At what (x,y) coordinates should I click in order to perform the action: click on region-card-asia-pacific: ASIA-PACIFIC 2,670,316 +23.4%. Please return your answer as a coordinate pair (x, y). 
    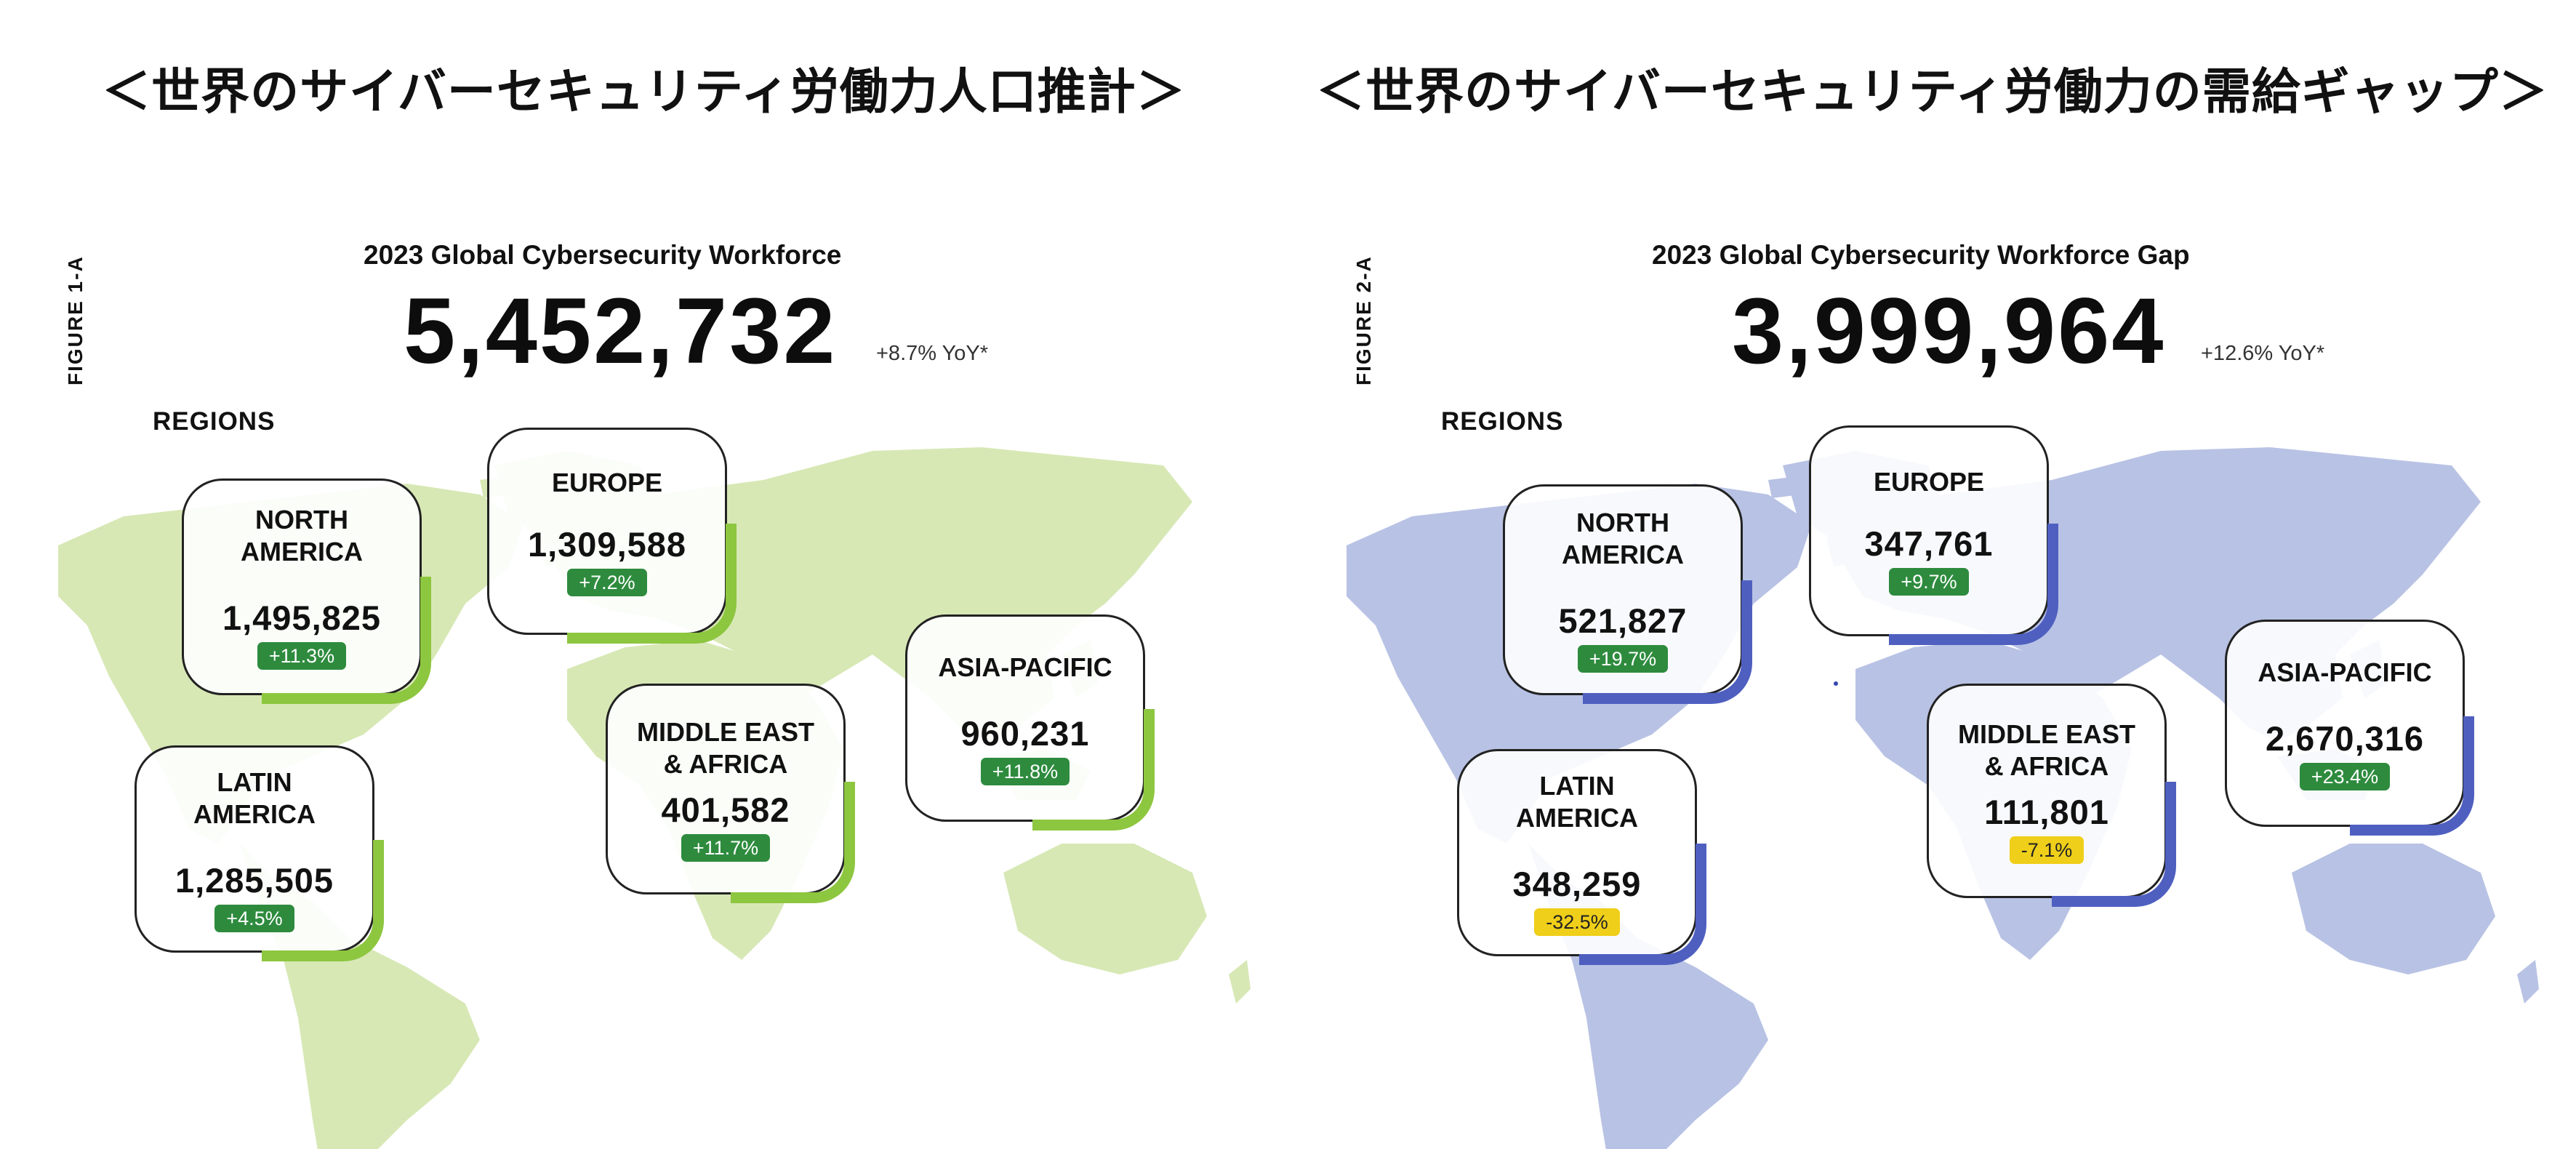
    Looking at the image, I should click on (2345, 723).